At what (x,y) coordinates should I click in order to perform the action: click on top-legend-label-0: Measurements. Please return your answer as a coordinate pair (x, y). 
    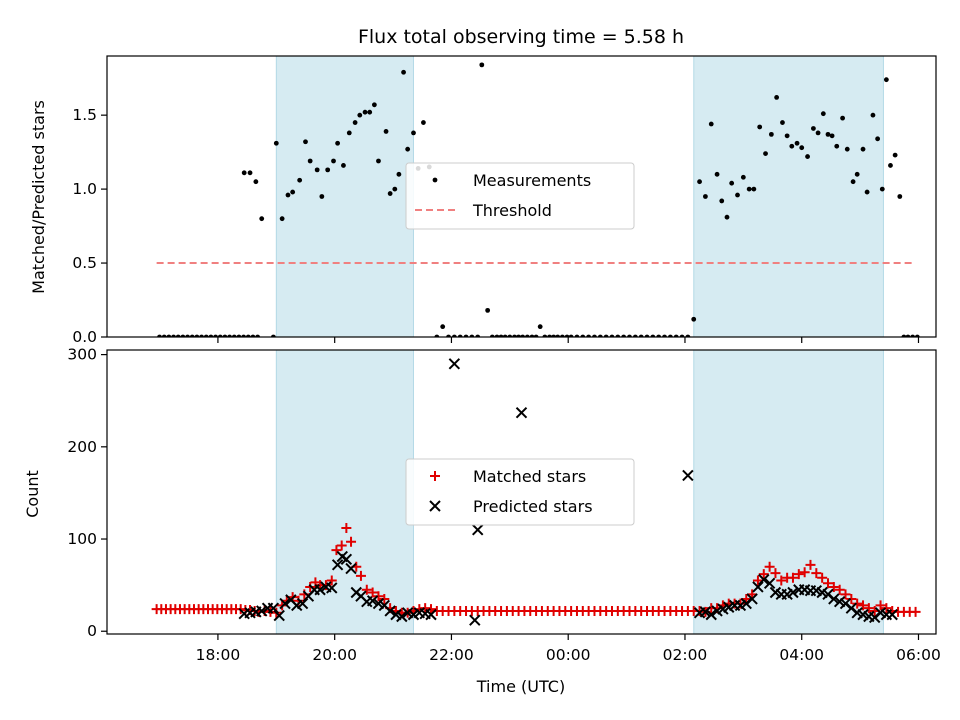
    Looking at the image, I should click on (532, 180).